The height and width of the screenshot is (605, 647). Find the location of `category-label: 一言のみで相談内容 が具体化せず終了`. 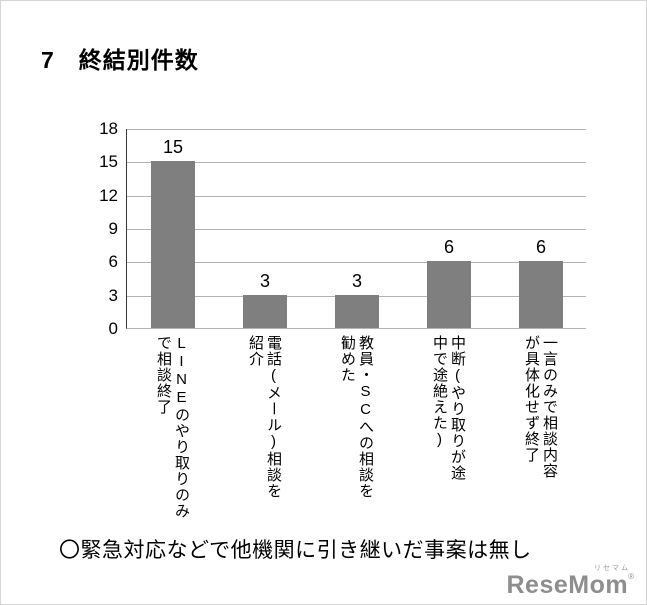

category-label: 一言のみで相談内容 が具体化せず終了 is located at coordinates (540, 433).